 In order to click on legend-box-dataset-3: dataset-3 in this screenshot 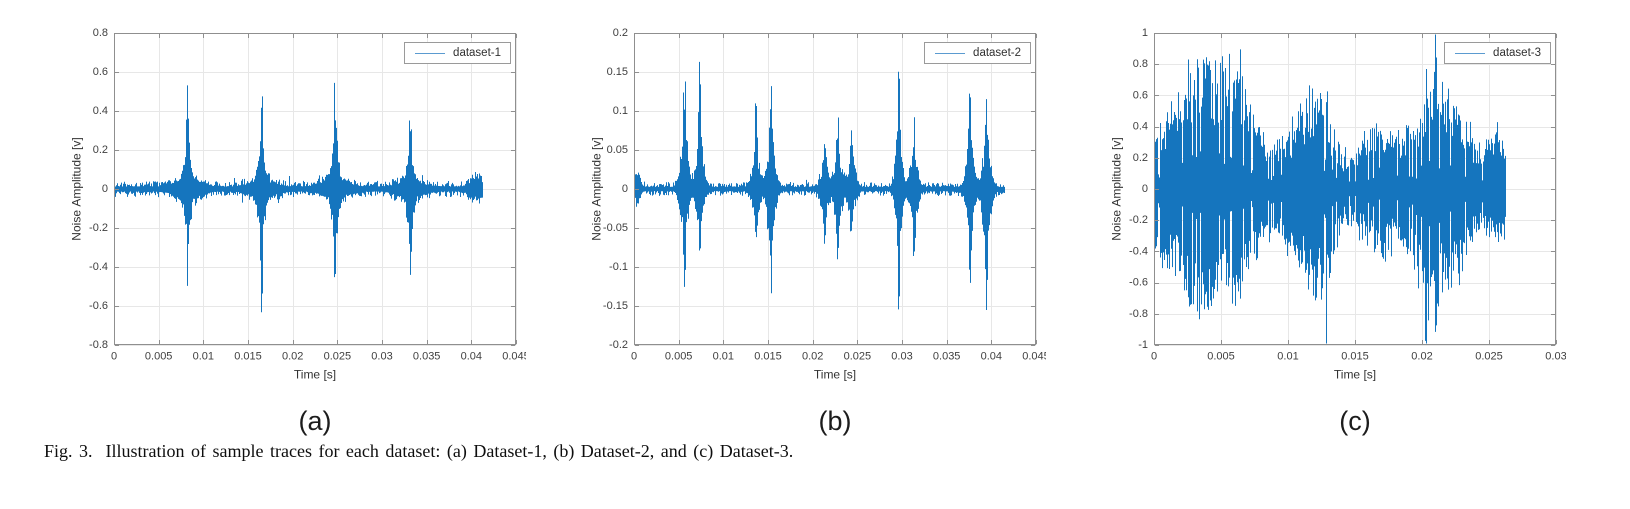, I will do `click(1497, 53)`.